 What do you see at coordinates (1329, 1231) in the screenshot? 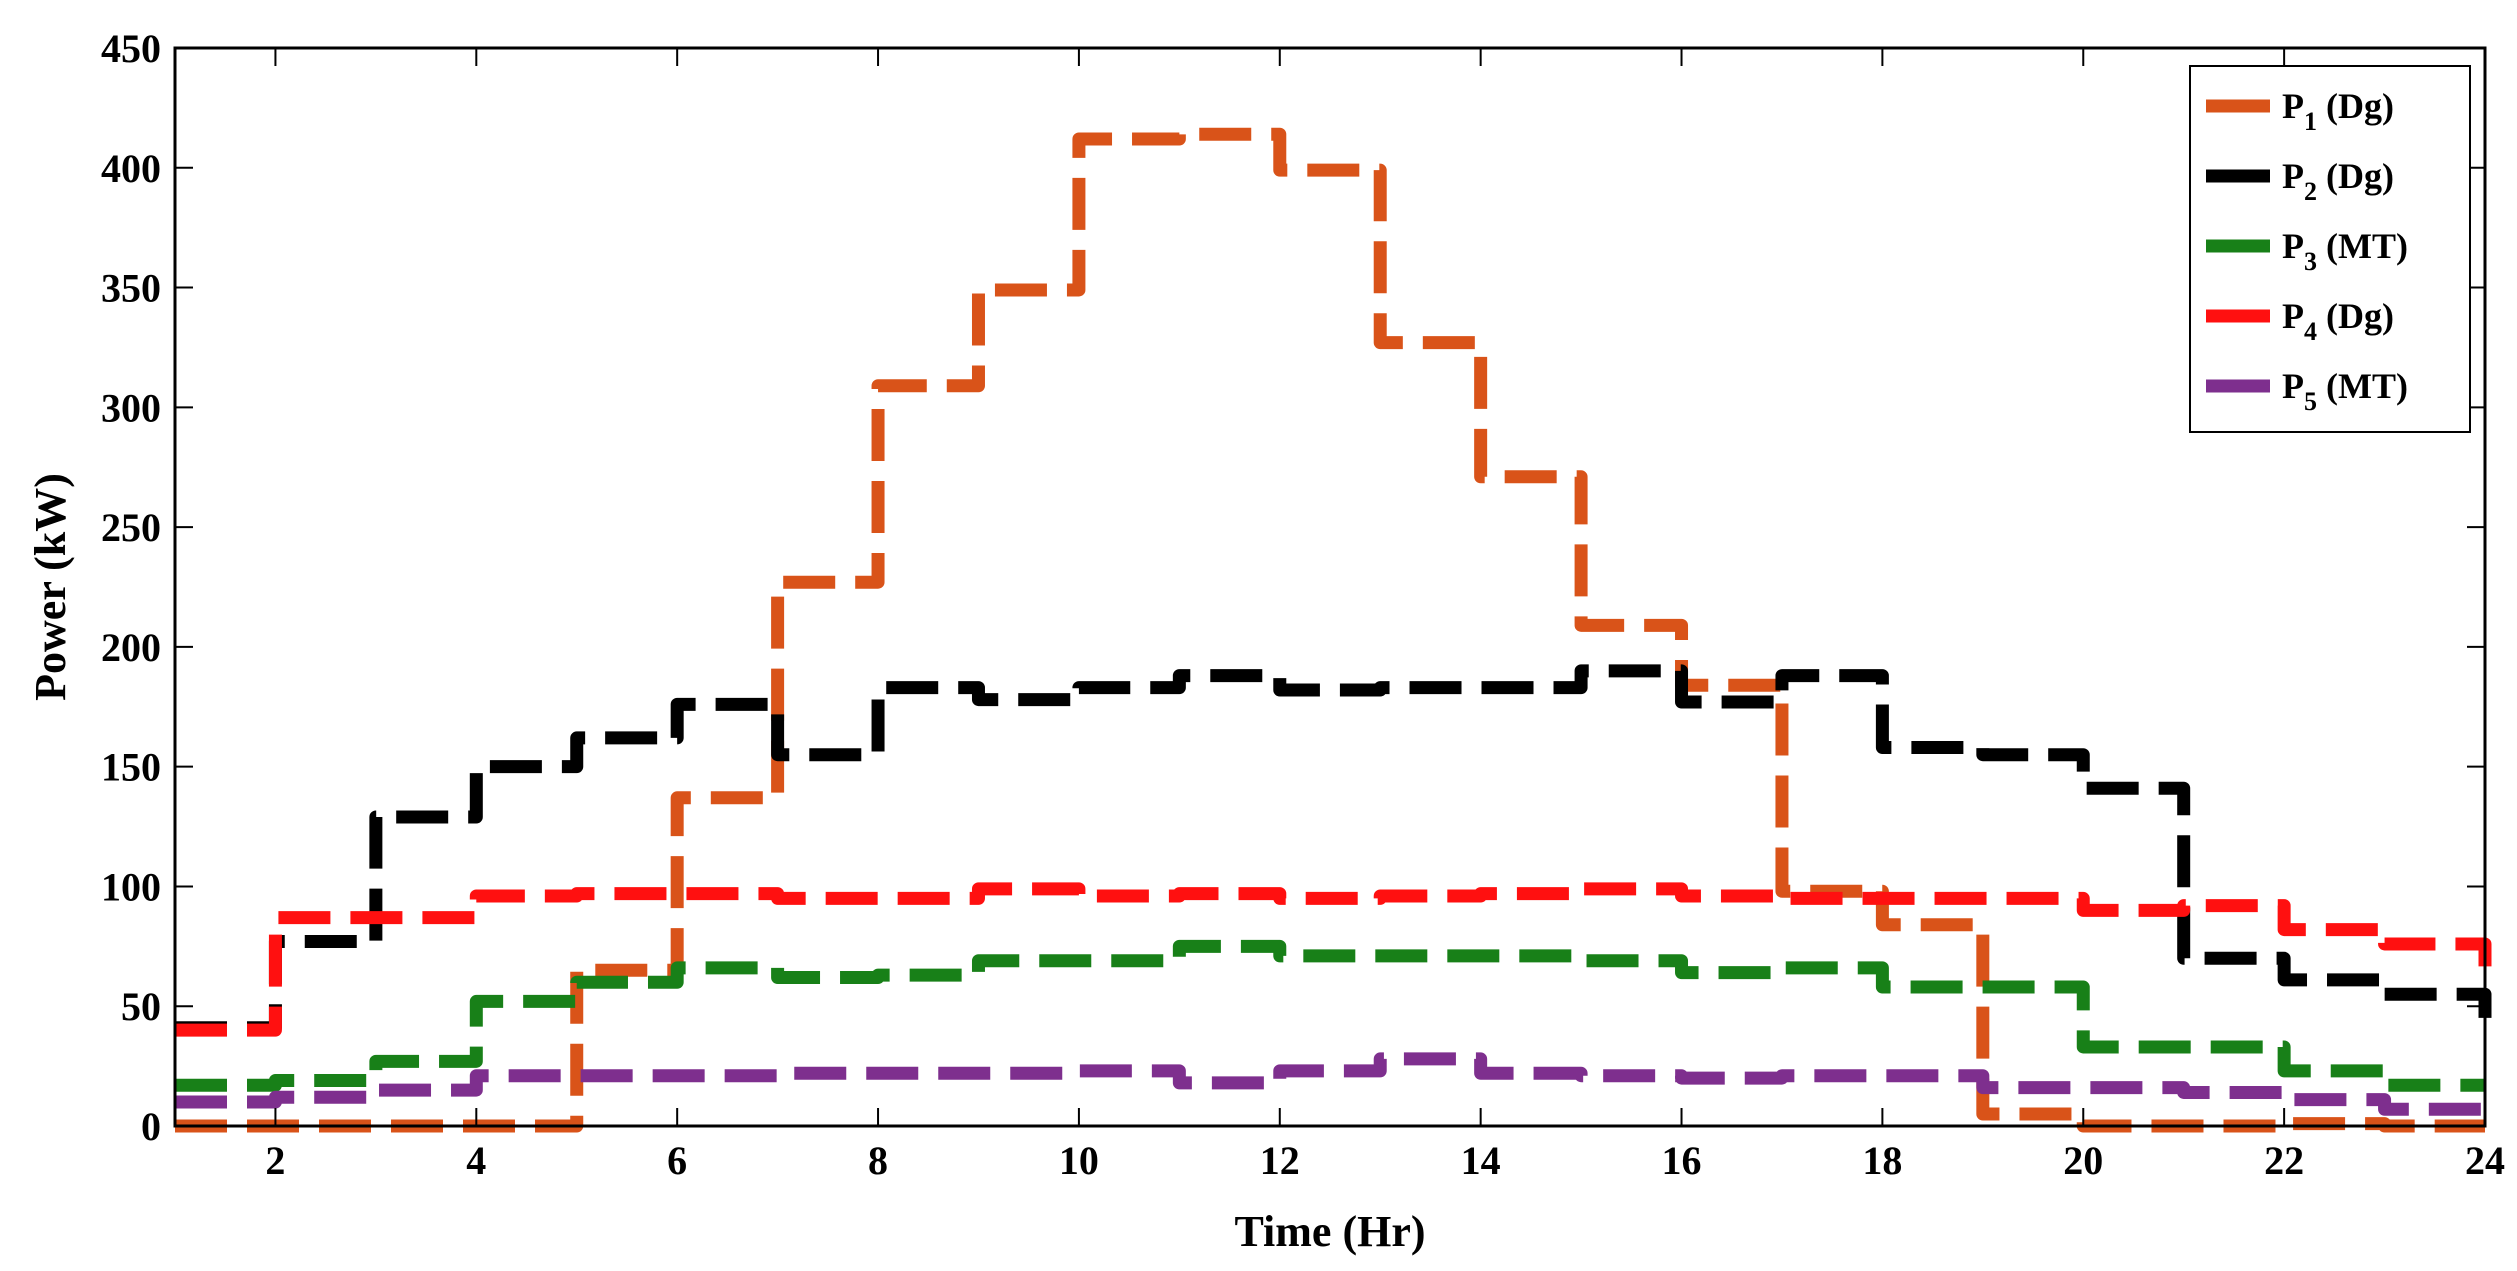
I see `x-axis-title: Time (Hr)` at bounding box center [1329, 1231].